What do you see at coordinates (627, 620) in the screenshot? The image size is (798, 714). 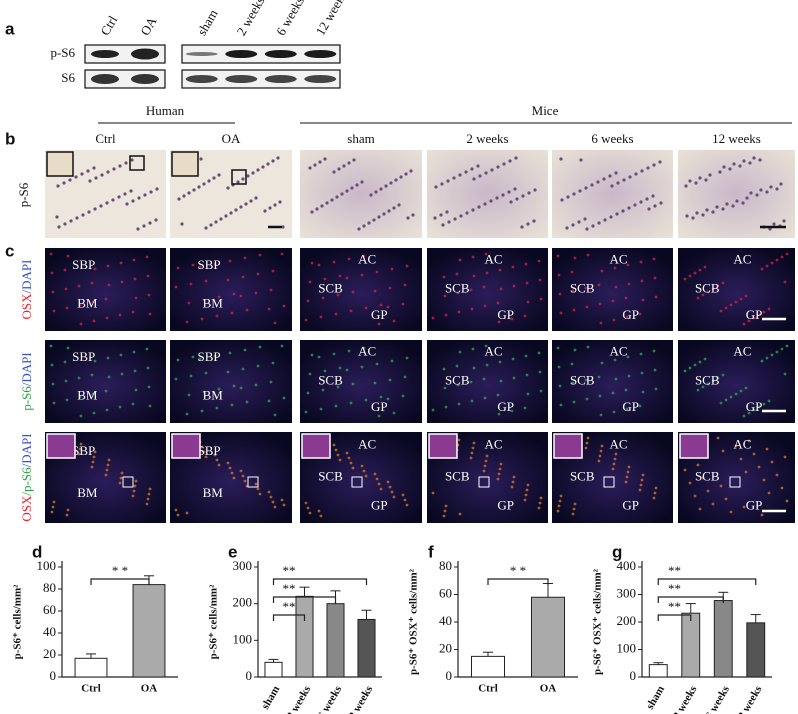 I see `y-tick-label: 200` at bounding box center [627, 620].